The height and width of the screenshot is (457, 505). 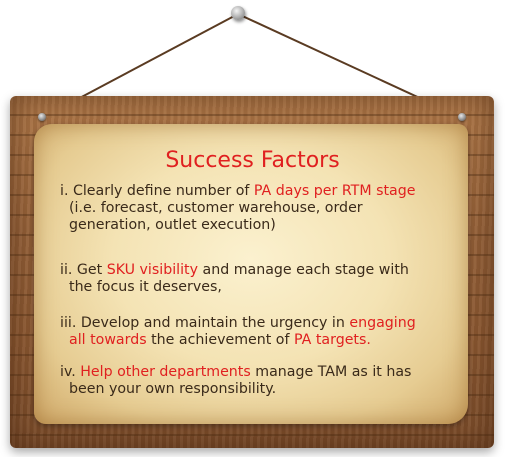 I want to click on item-text: been your own responsibility., so click(x=173, y=389).